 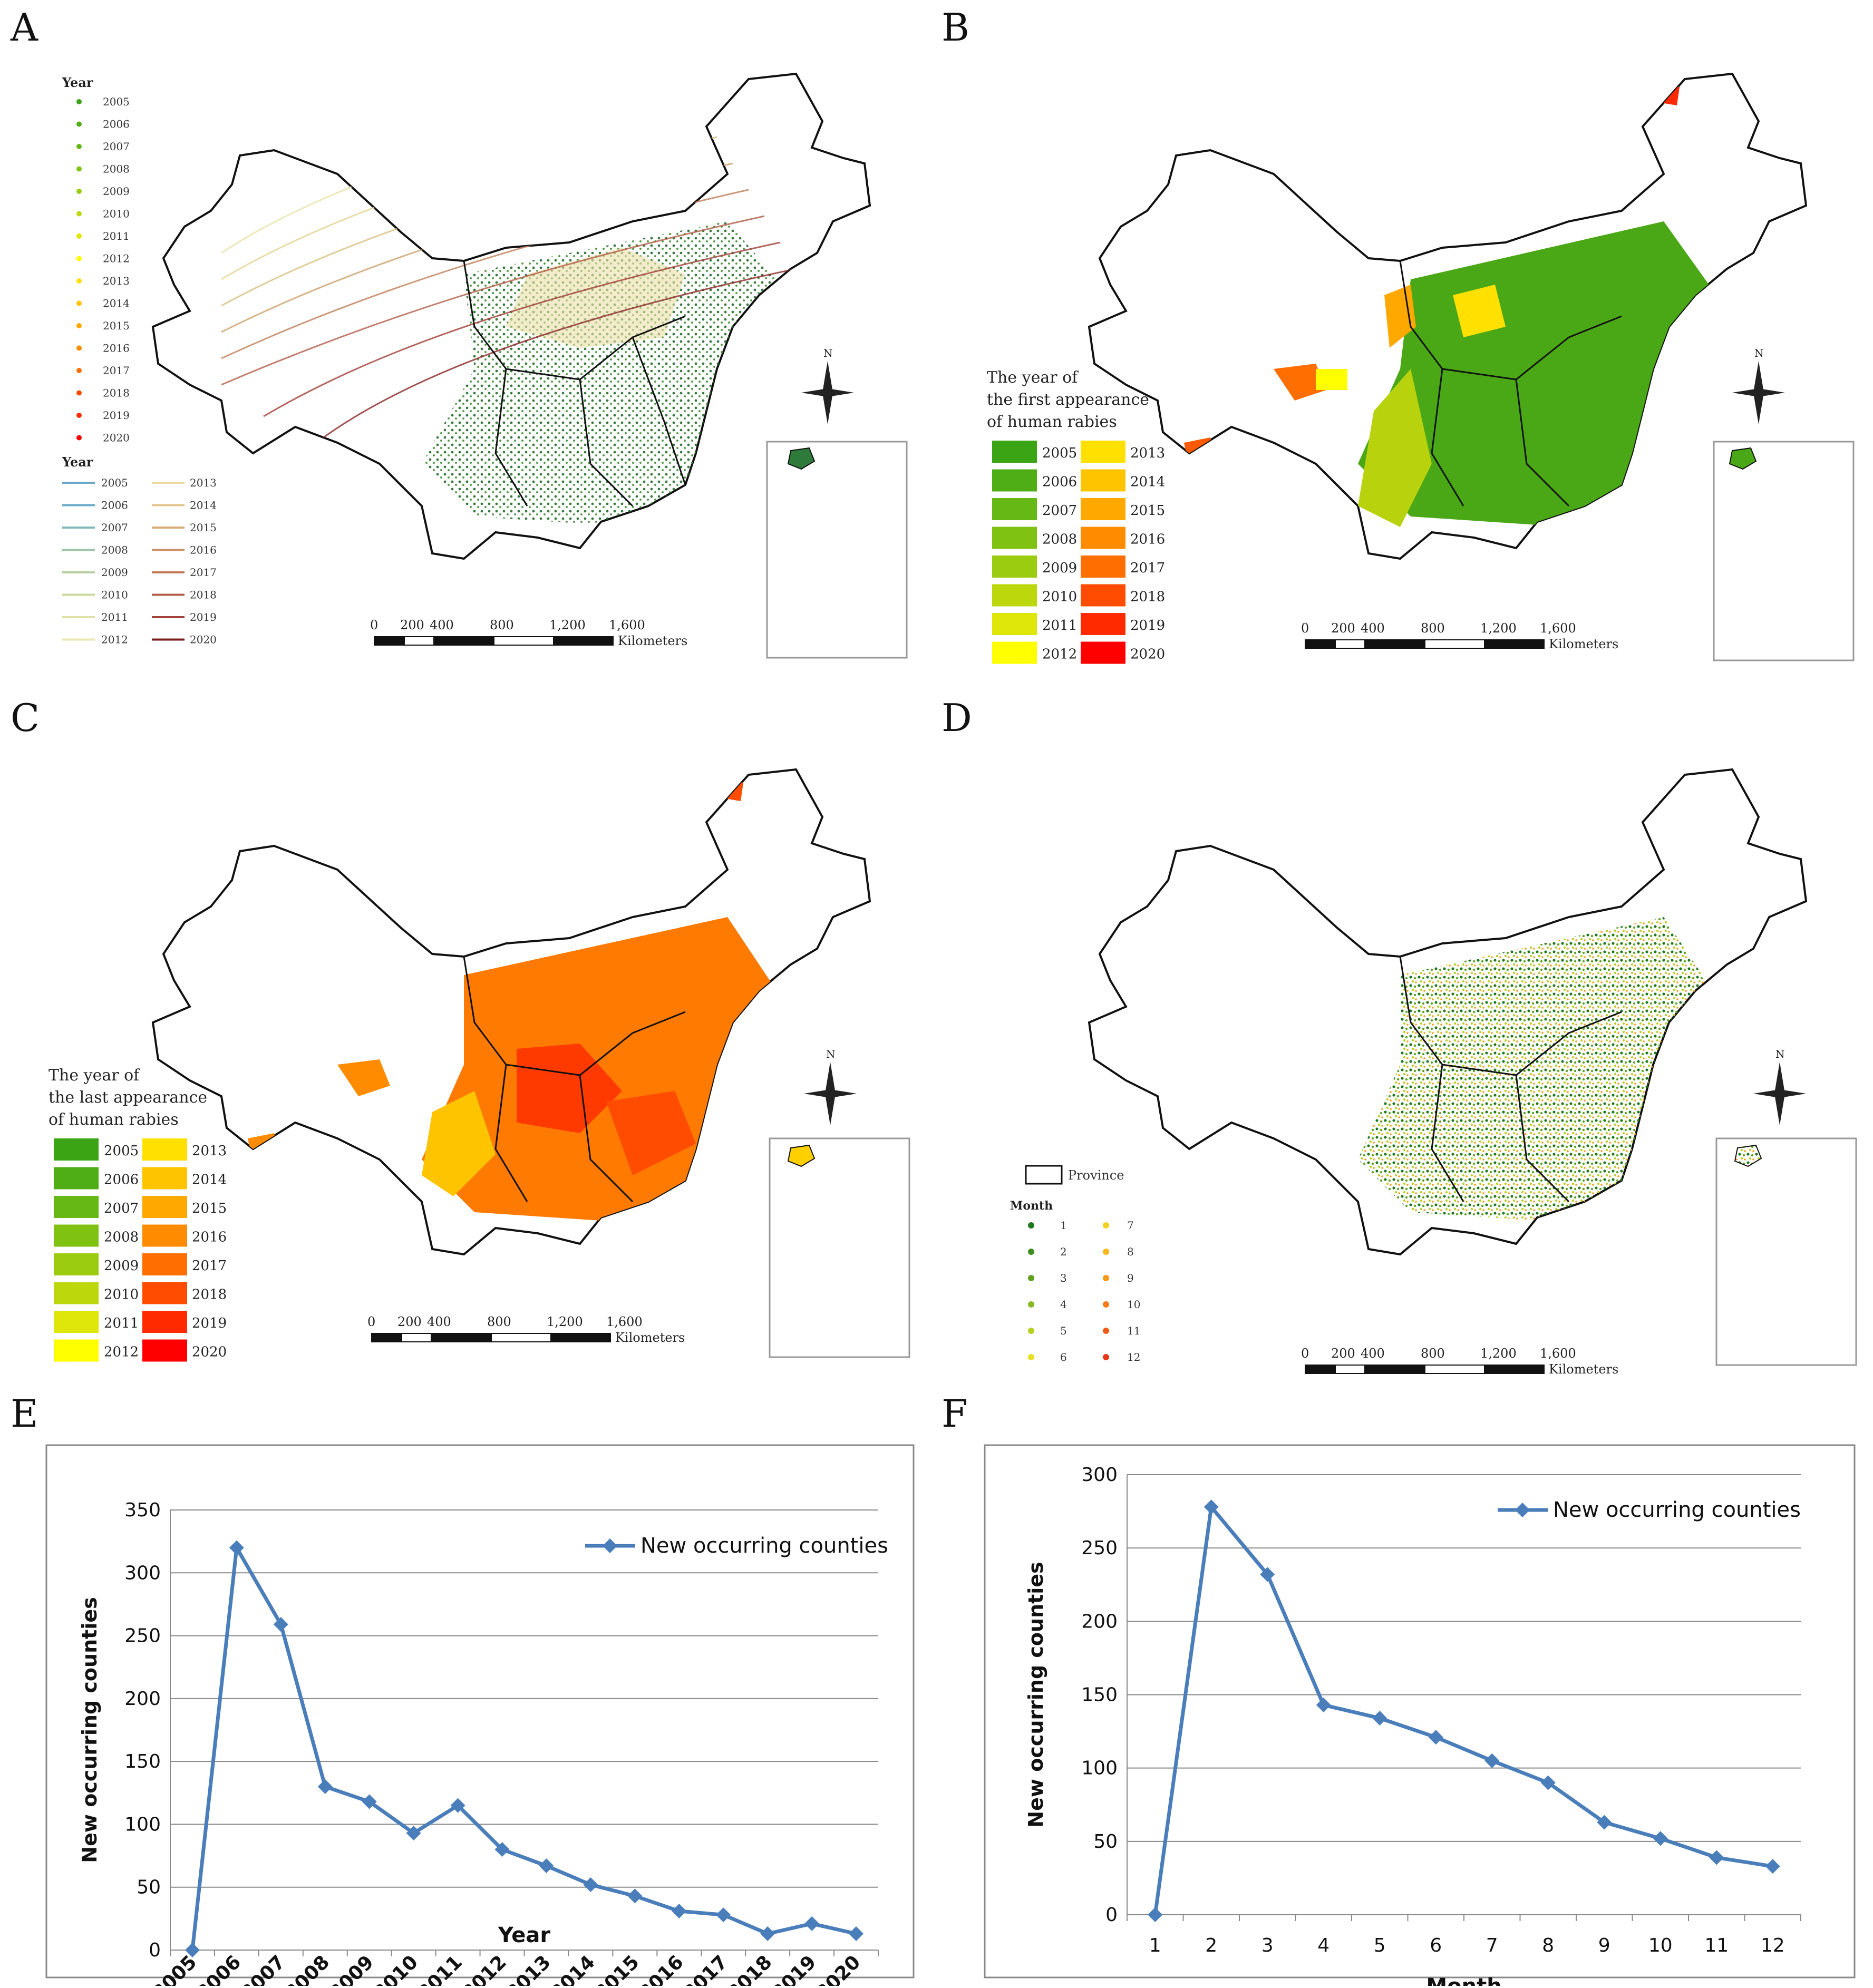 I want to click on x-tick-label: 2, so click(x=1211, y=1945).